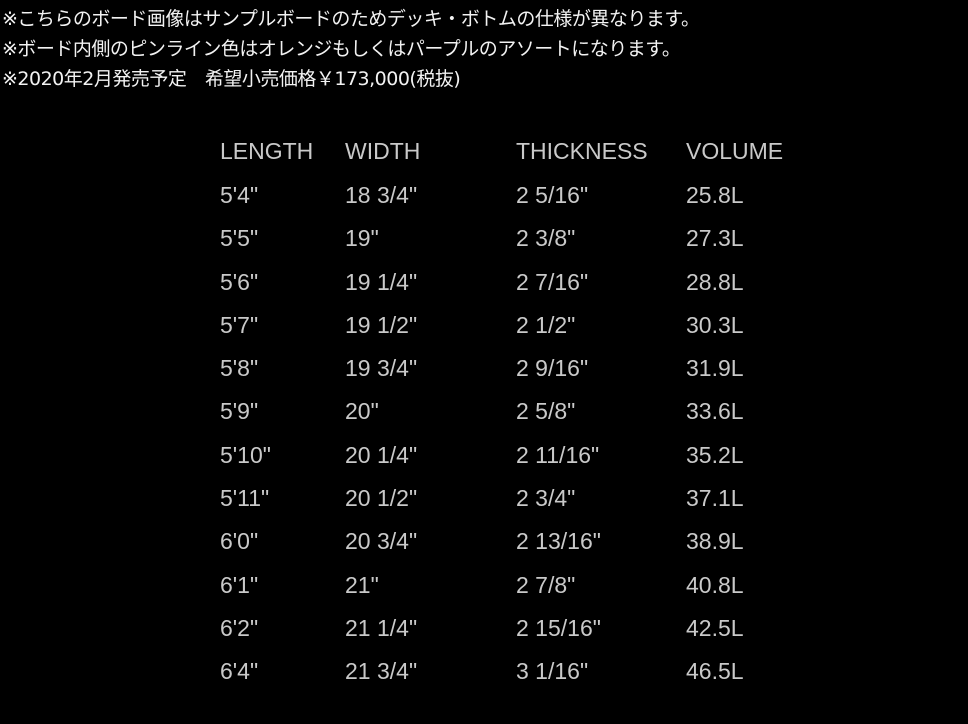 The width and height of the screenshot is (968, 724). What do you see at coordinates (362, 411) in the screenshot?
I see `cell-width: 20"` at bounding box center [362, 411].